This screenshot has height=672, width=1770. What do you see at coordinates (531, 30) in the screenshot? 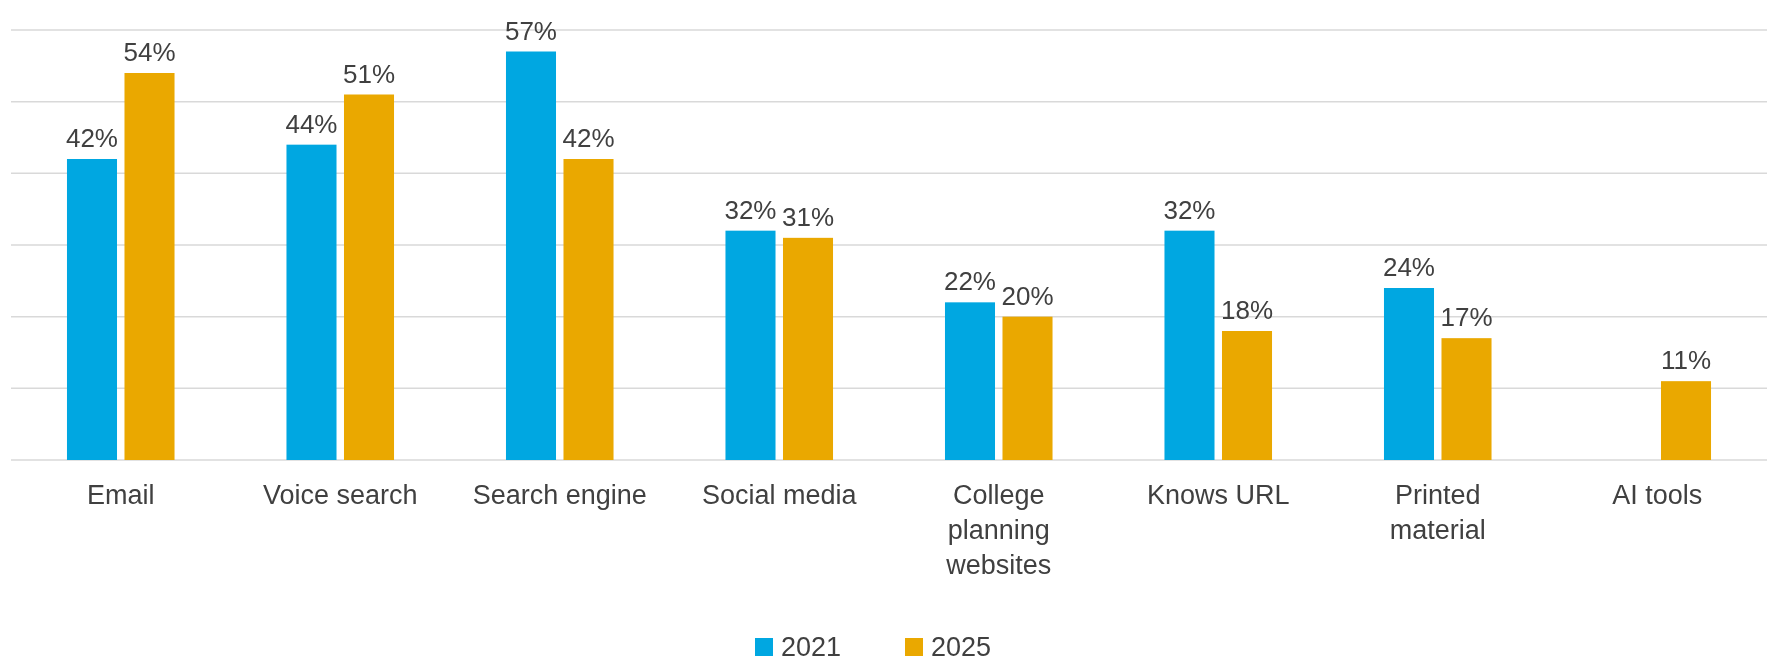
I see `data-label: 57%` at bounding box center [531, 30].